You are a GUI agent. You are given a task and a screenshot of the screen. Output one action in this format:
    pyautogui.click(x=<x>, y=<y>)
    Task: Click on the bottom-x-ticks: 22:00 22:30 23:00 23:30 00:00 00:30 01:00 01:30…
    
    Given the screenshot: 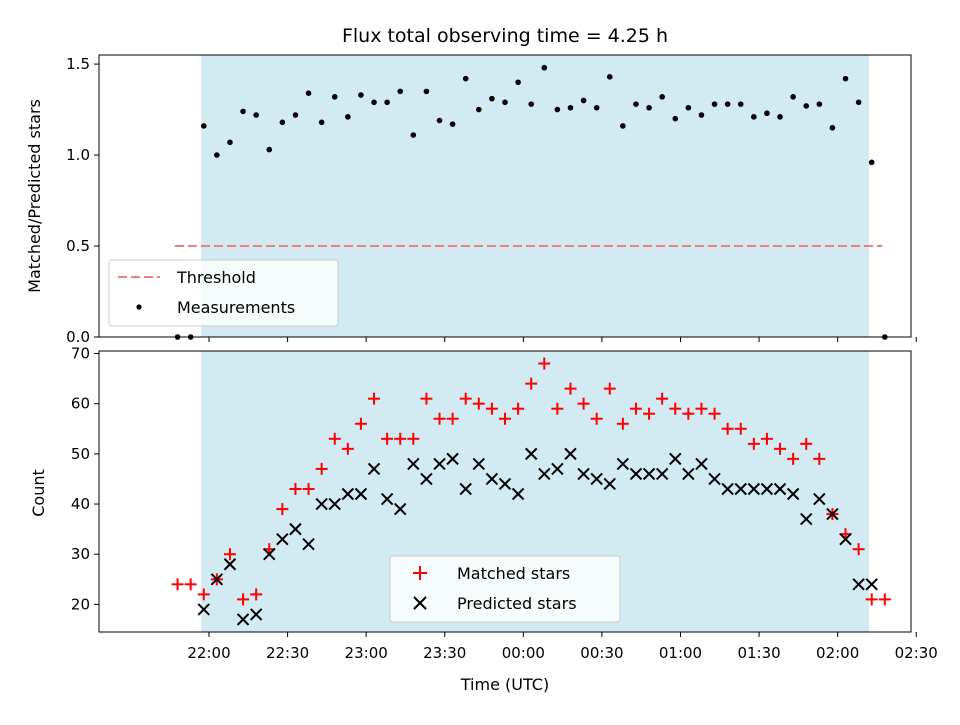 What is the action you would take?
    pyautogui.click(x=562, y=647)
    